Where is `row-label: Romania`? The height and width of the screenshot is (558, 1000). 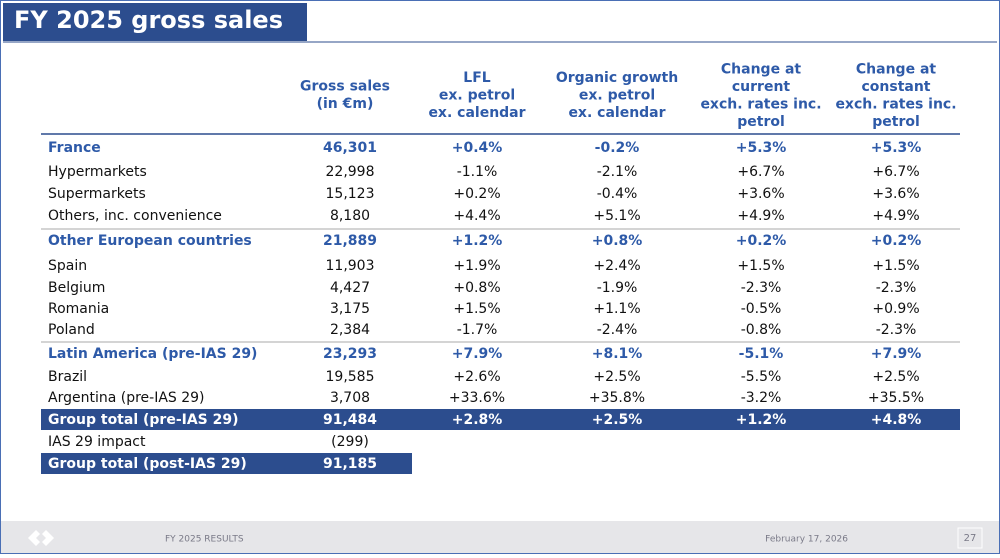
row-label: Romania is located at coordinates (78, 309).